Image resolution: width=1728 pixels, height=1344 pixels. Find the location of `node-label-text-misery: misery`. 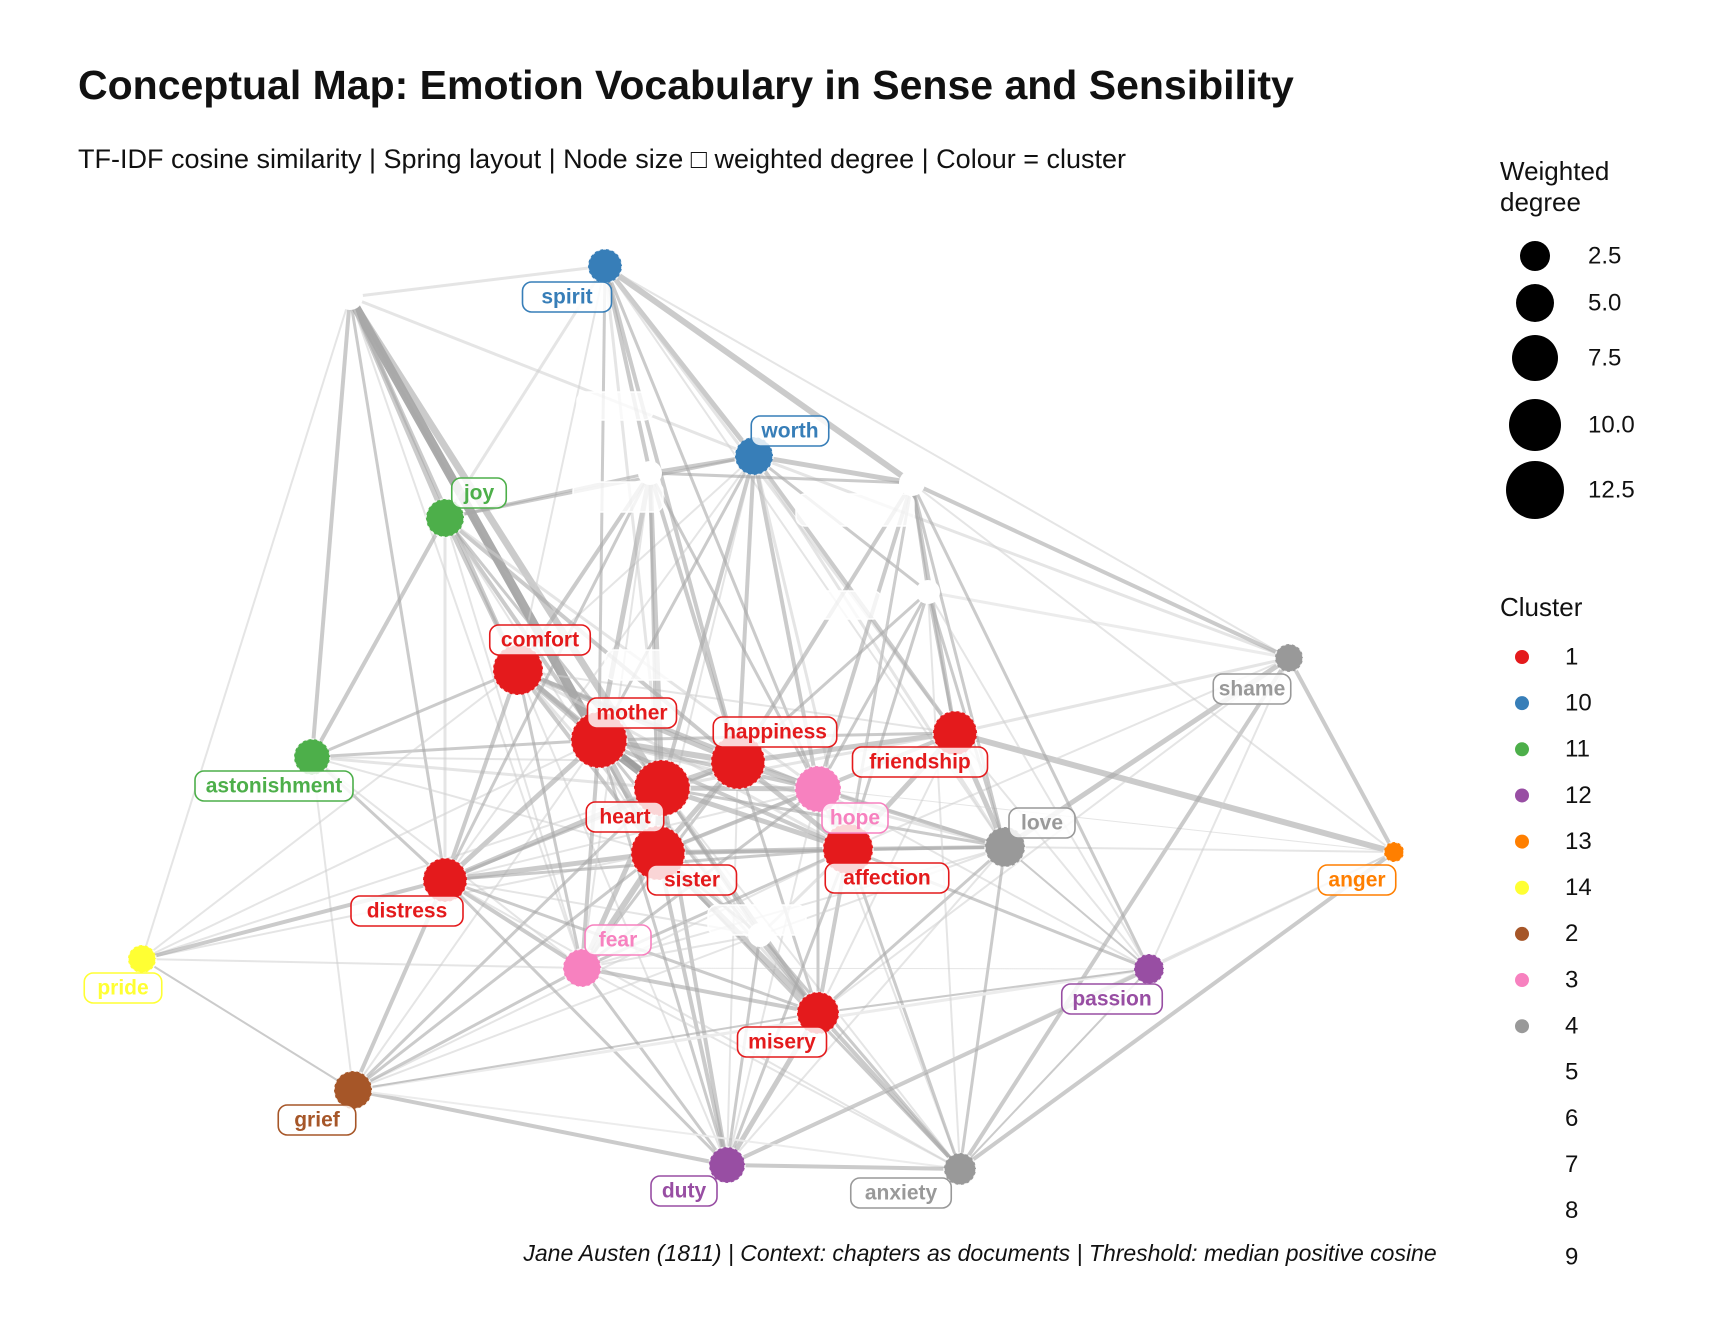

node-label-text-misery: misery is located at coordinates (782, 1042).